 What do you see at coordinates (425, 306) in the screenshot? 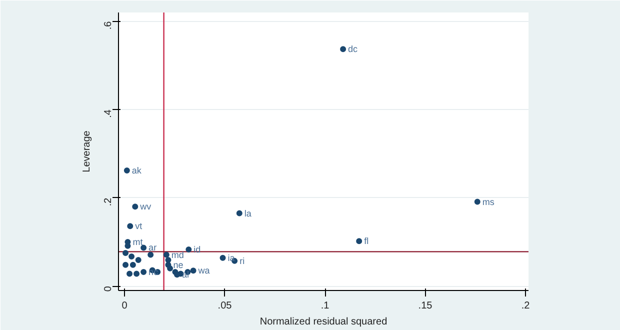
I see `x-tick-label: .15` at bounding box center [425, 306].